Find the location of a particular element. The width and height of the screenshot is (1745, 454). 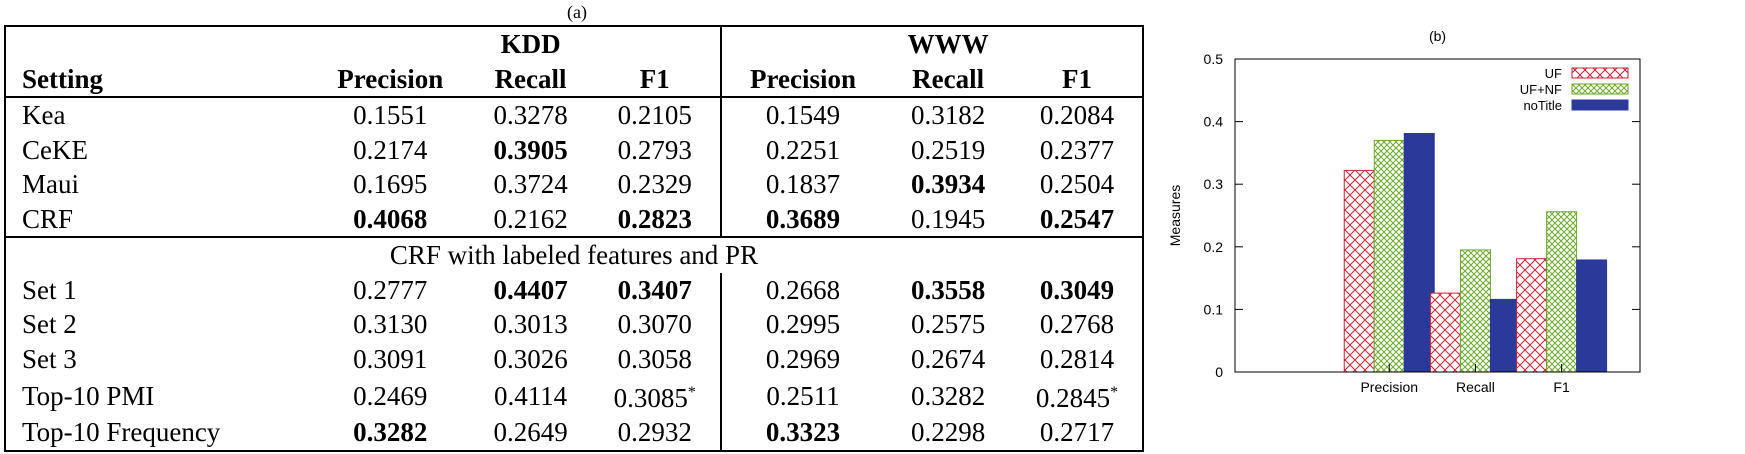

cell-value: 0.3278 is located at coordinates (530, 115).